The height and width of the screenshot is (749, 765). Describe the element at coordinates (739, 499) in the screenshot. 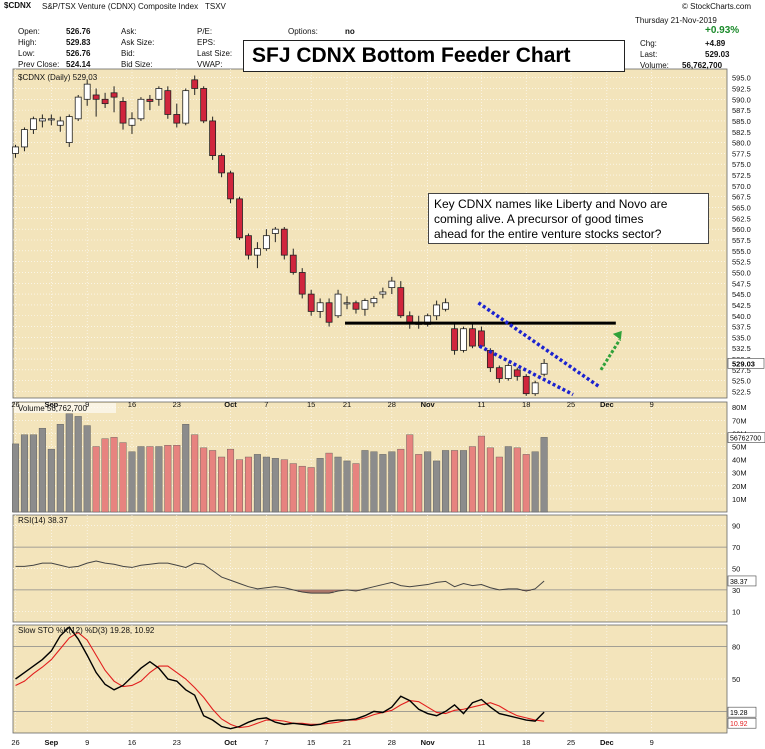

I see `volume-tick-label: 10M` at that location.